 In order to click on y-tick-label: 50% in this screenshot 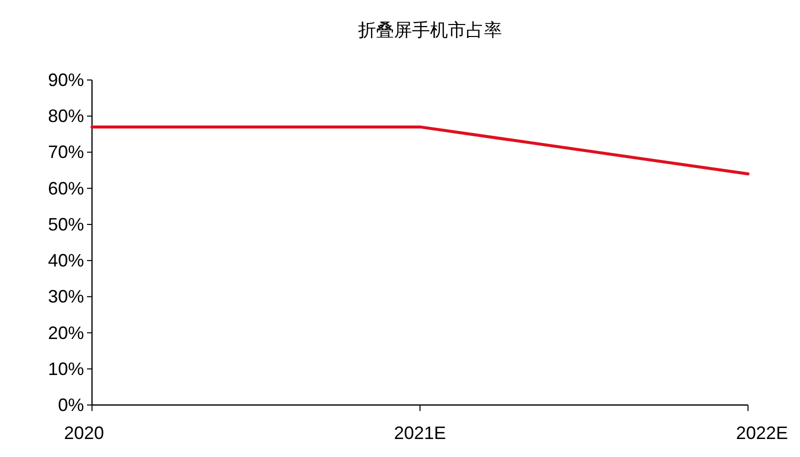, I will do `click(66, 224)`.